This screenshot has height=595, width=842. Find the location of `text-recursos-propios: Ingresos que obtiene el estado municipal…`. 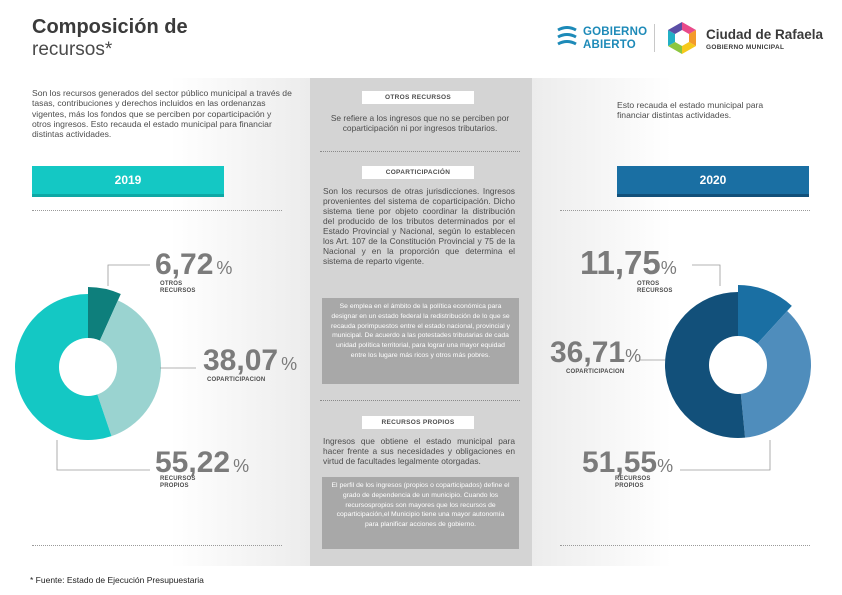

text-recursos-propios: Ingresos que obtiene el estado municipal… is located at coordinates (419, 451).